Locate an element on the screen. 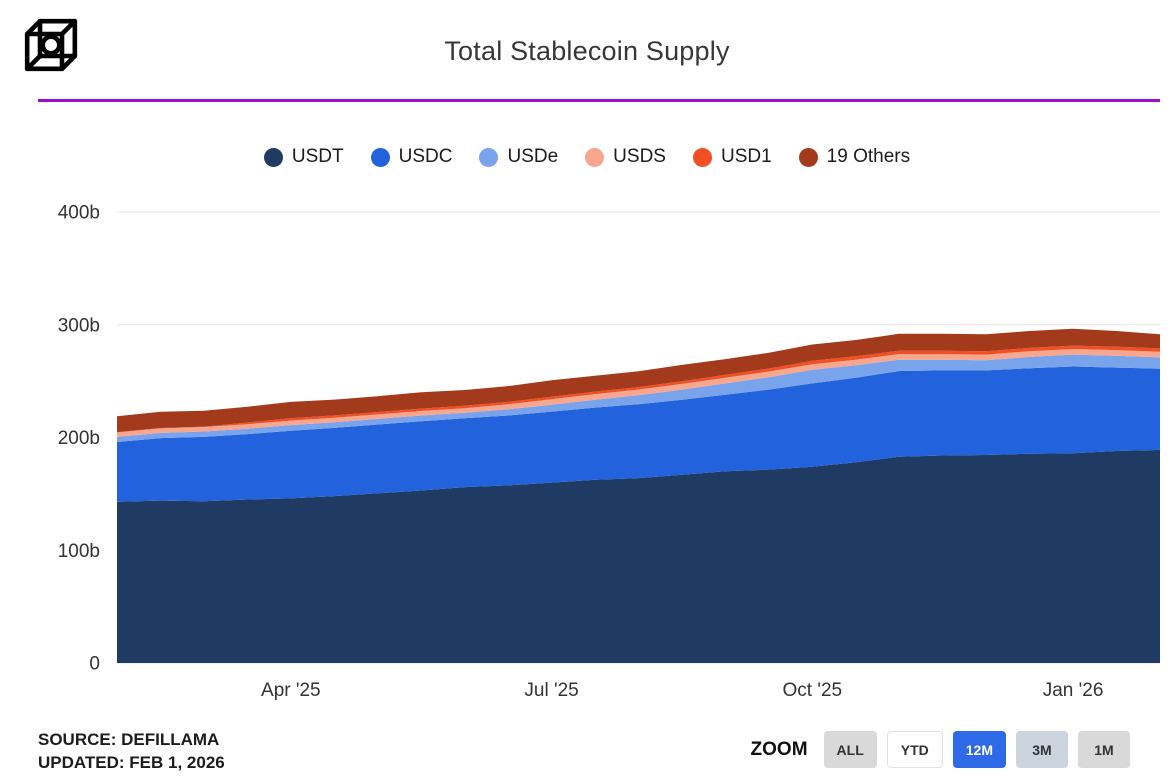  source-attribution: SOURCE: DEFILLAMA UPDATED: FEB 1, 2026 is located at coordinates (131, 751).